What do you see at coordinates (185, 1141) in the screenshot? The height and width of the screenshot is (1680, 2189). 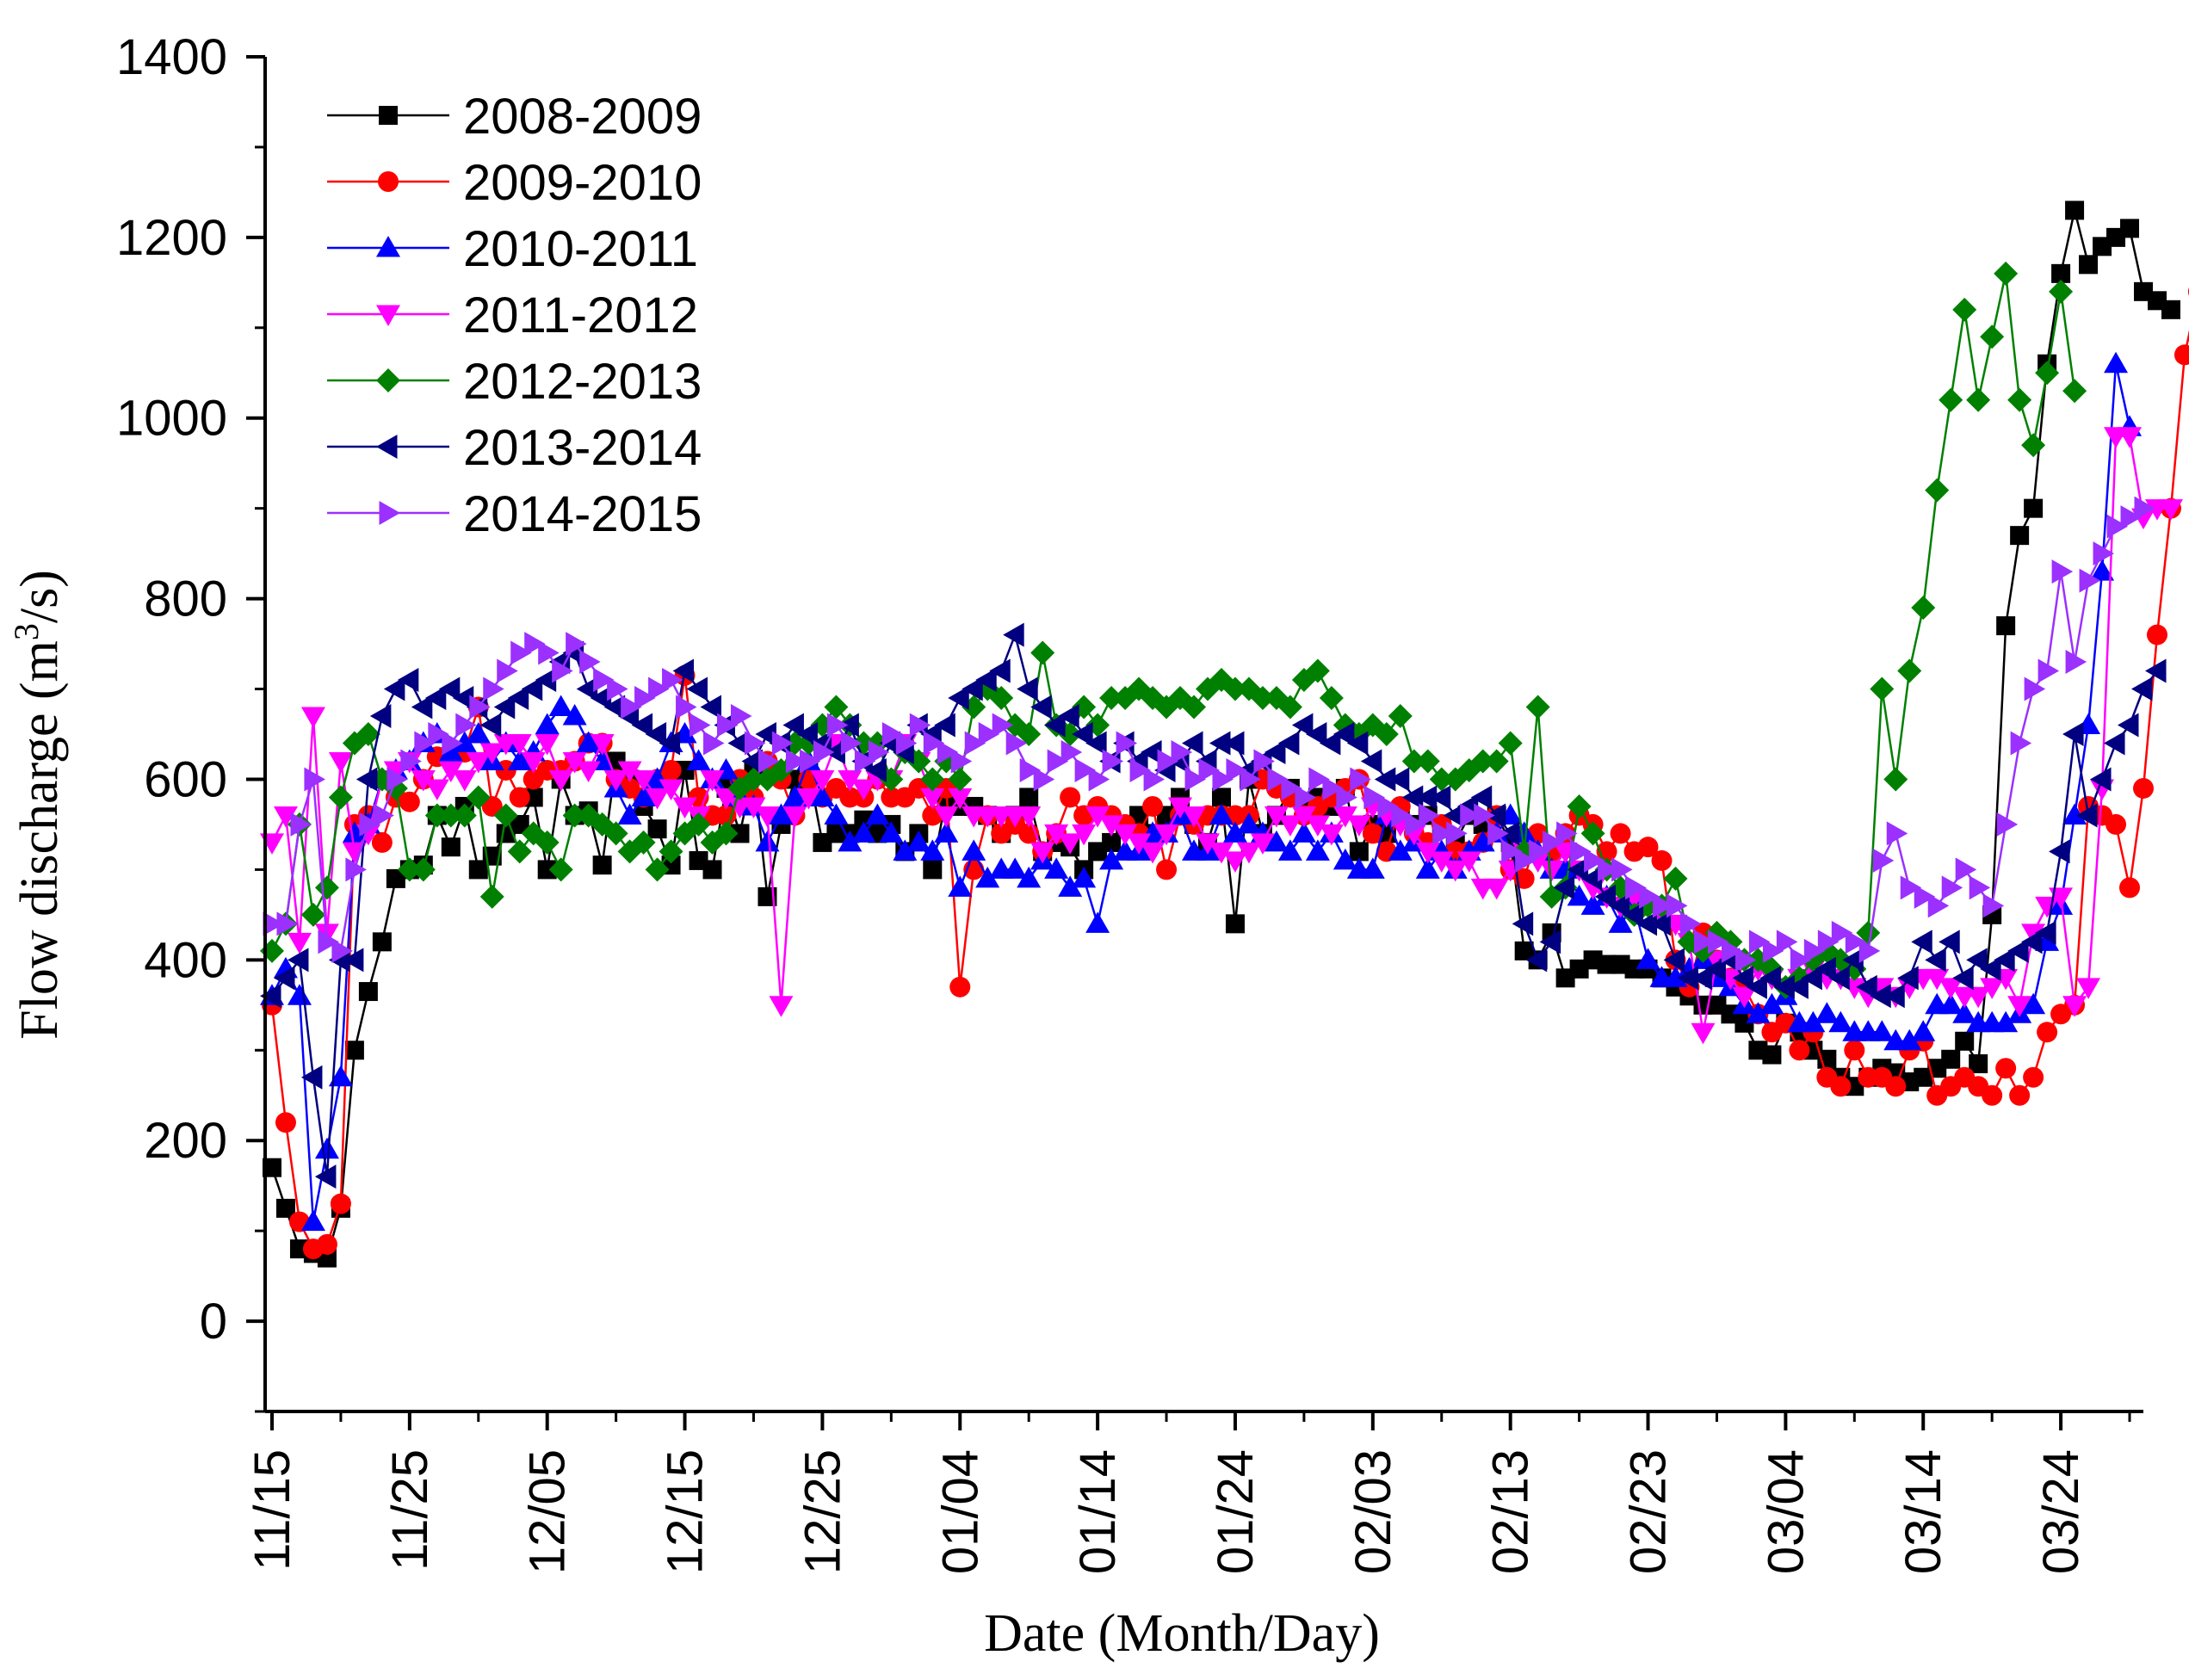 I see `y-tick-label: 200` at bounding box center [185, 1141].